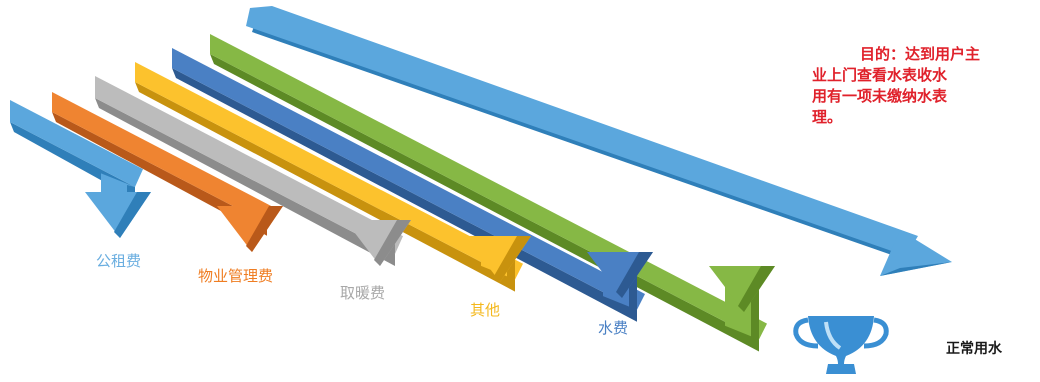  I want to click on main-arrow-head-shade, so click(916, 269).